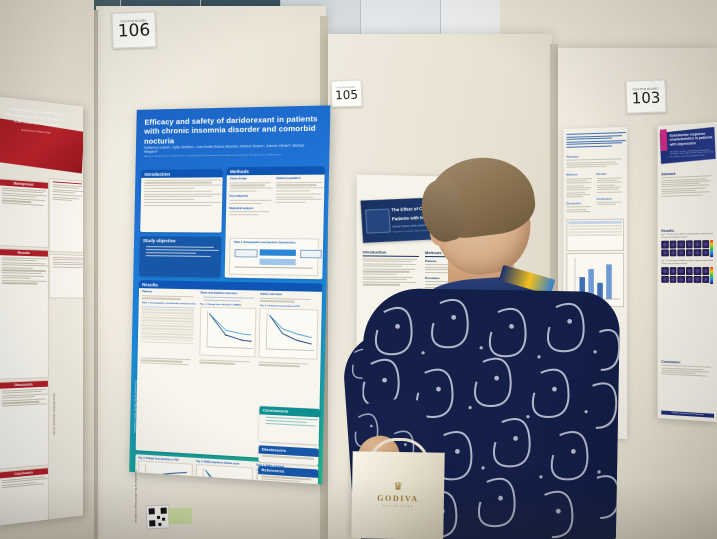 Image resolution: width=717 pixels, height=539 pixels. Describe the element at coordinates (180, 257) in the screenshot. I see `poster-106-section-study-objective: Study objective` at that location.